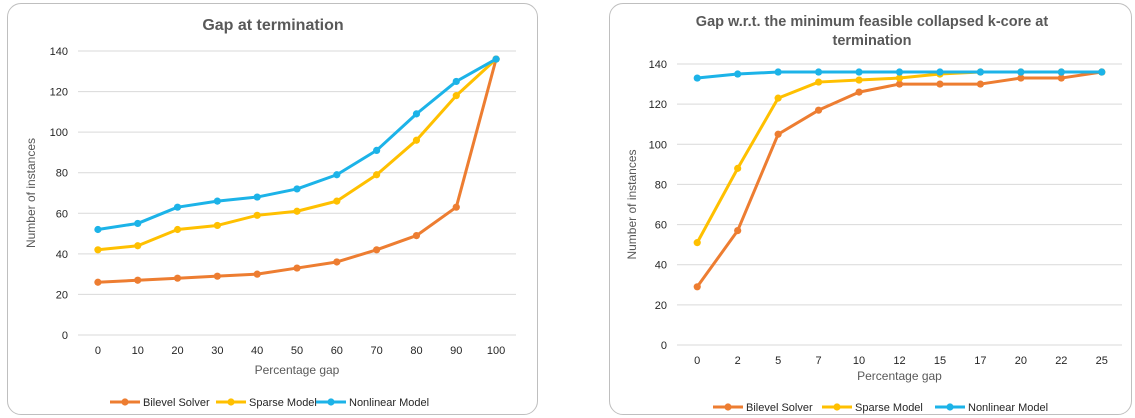 Image resolution: width=1135 pixels, height=418 pixels. Describe the element at coordinates (217, 351) in the screenshot. I see `x-tick-label: 30` at that location.